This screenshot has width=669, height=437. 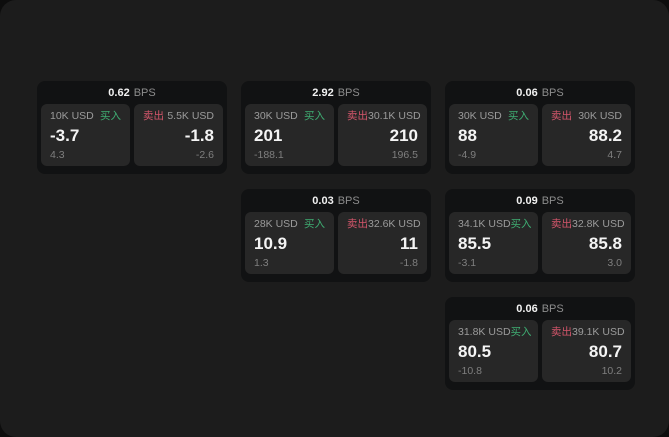 What do you see at coordinates (540, 200) in the screenshot?
I see `bps-header: 0.09 BPS` at bounding box center [540, 200].